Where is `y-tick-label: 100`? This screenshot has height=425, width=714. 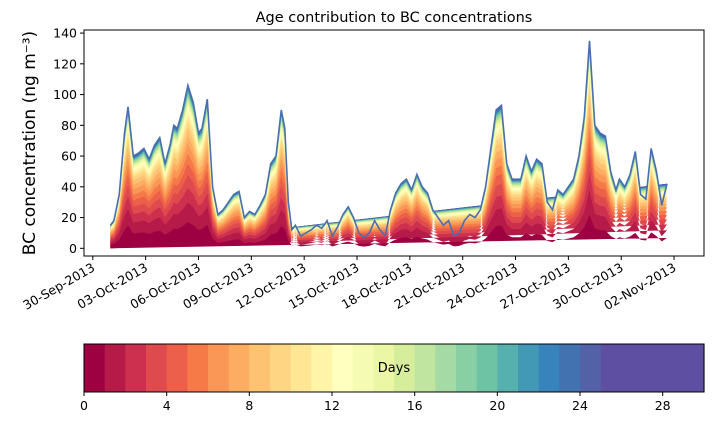
y-tick-label: 100 is located at coordinates (65, 94).